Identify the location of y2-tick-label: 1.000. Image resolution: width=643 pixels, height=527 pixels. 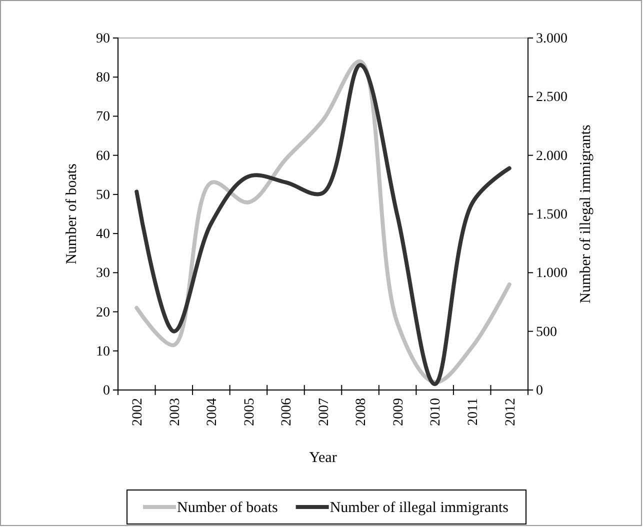
(552, 274).